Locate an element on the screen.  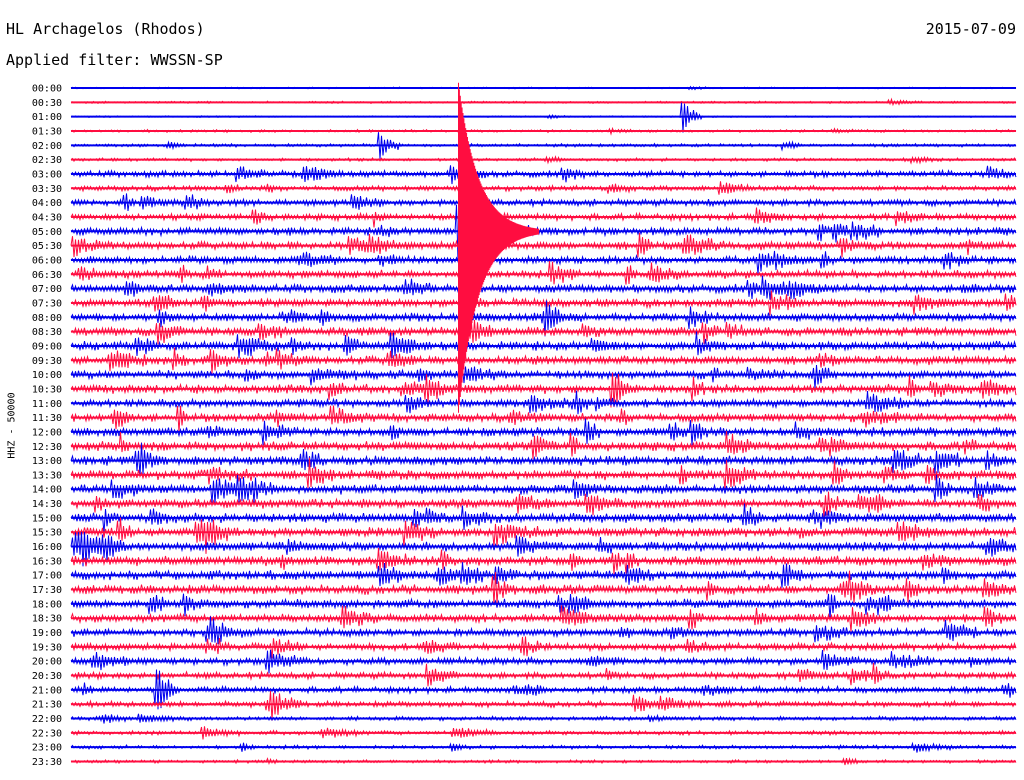
time-label-0700: 07:00 is located at coordinates (47, 289).